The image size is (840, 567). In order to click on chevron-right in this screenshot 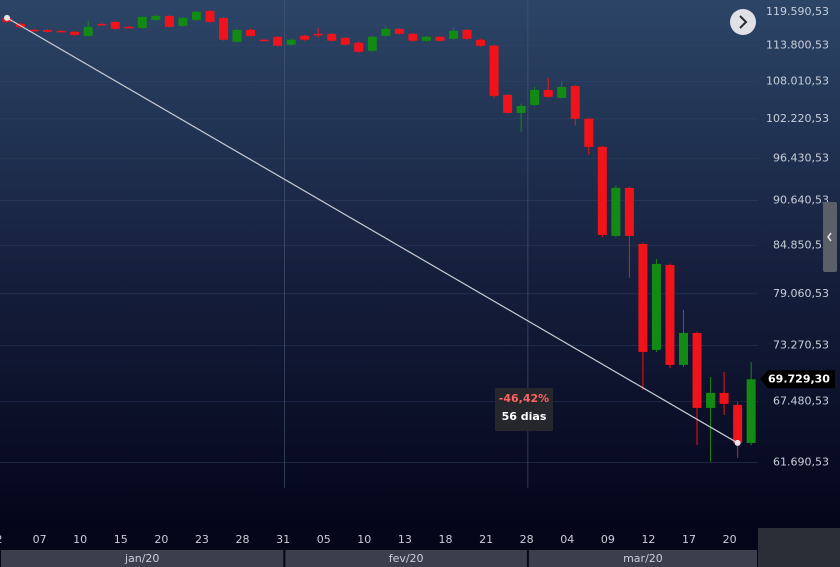, I will do `click(743, 22)`.